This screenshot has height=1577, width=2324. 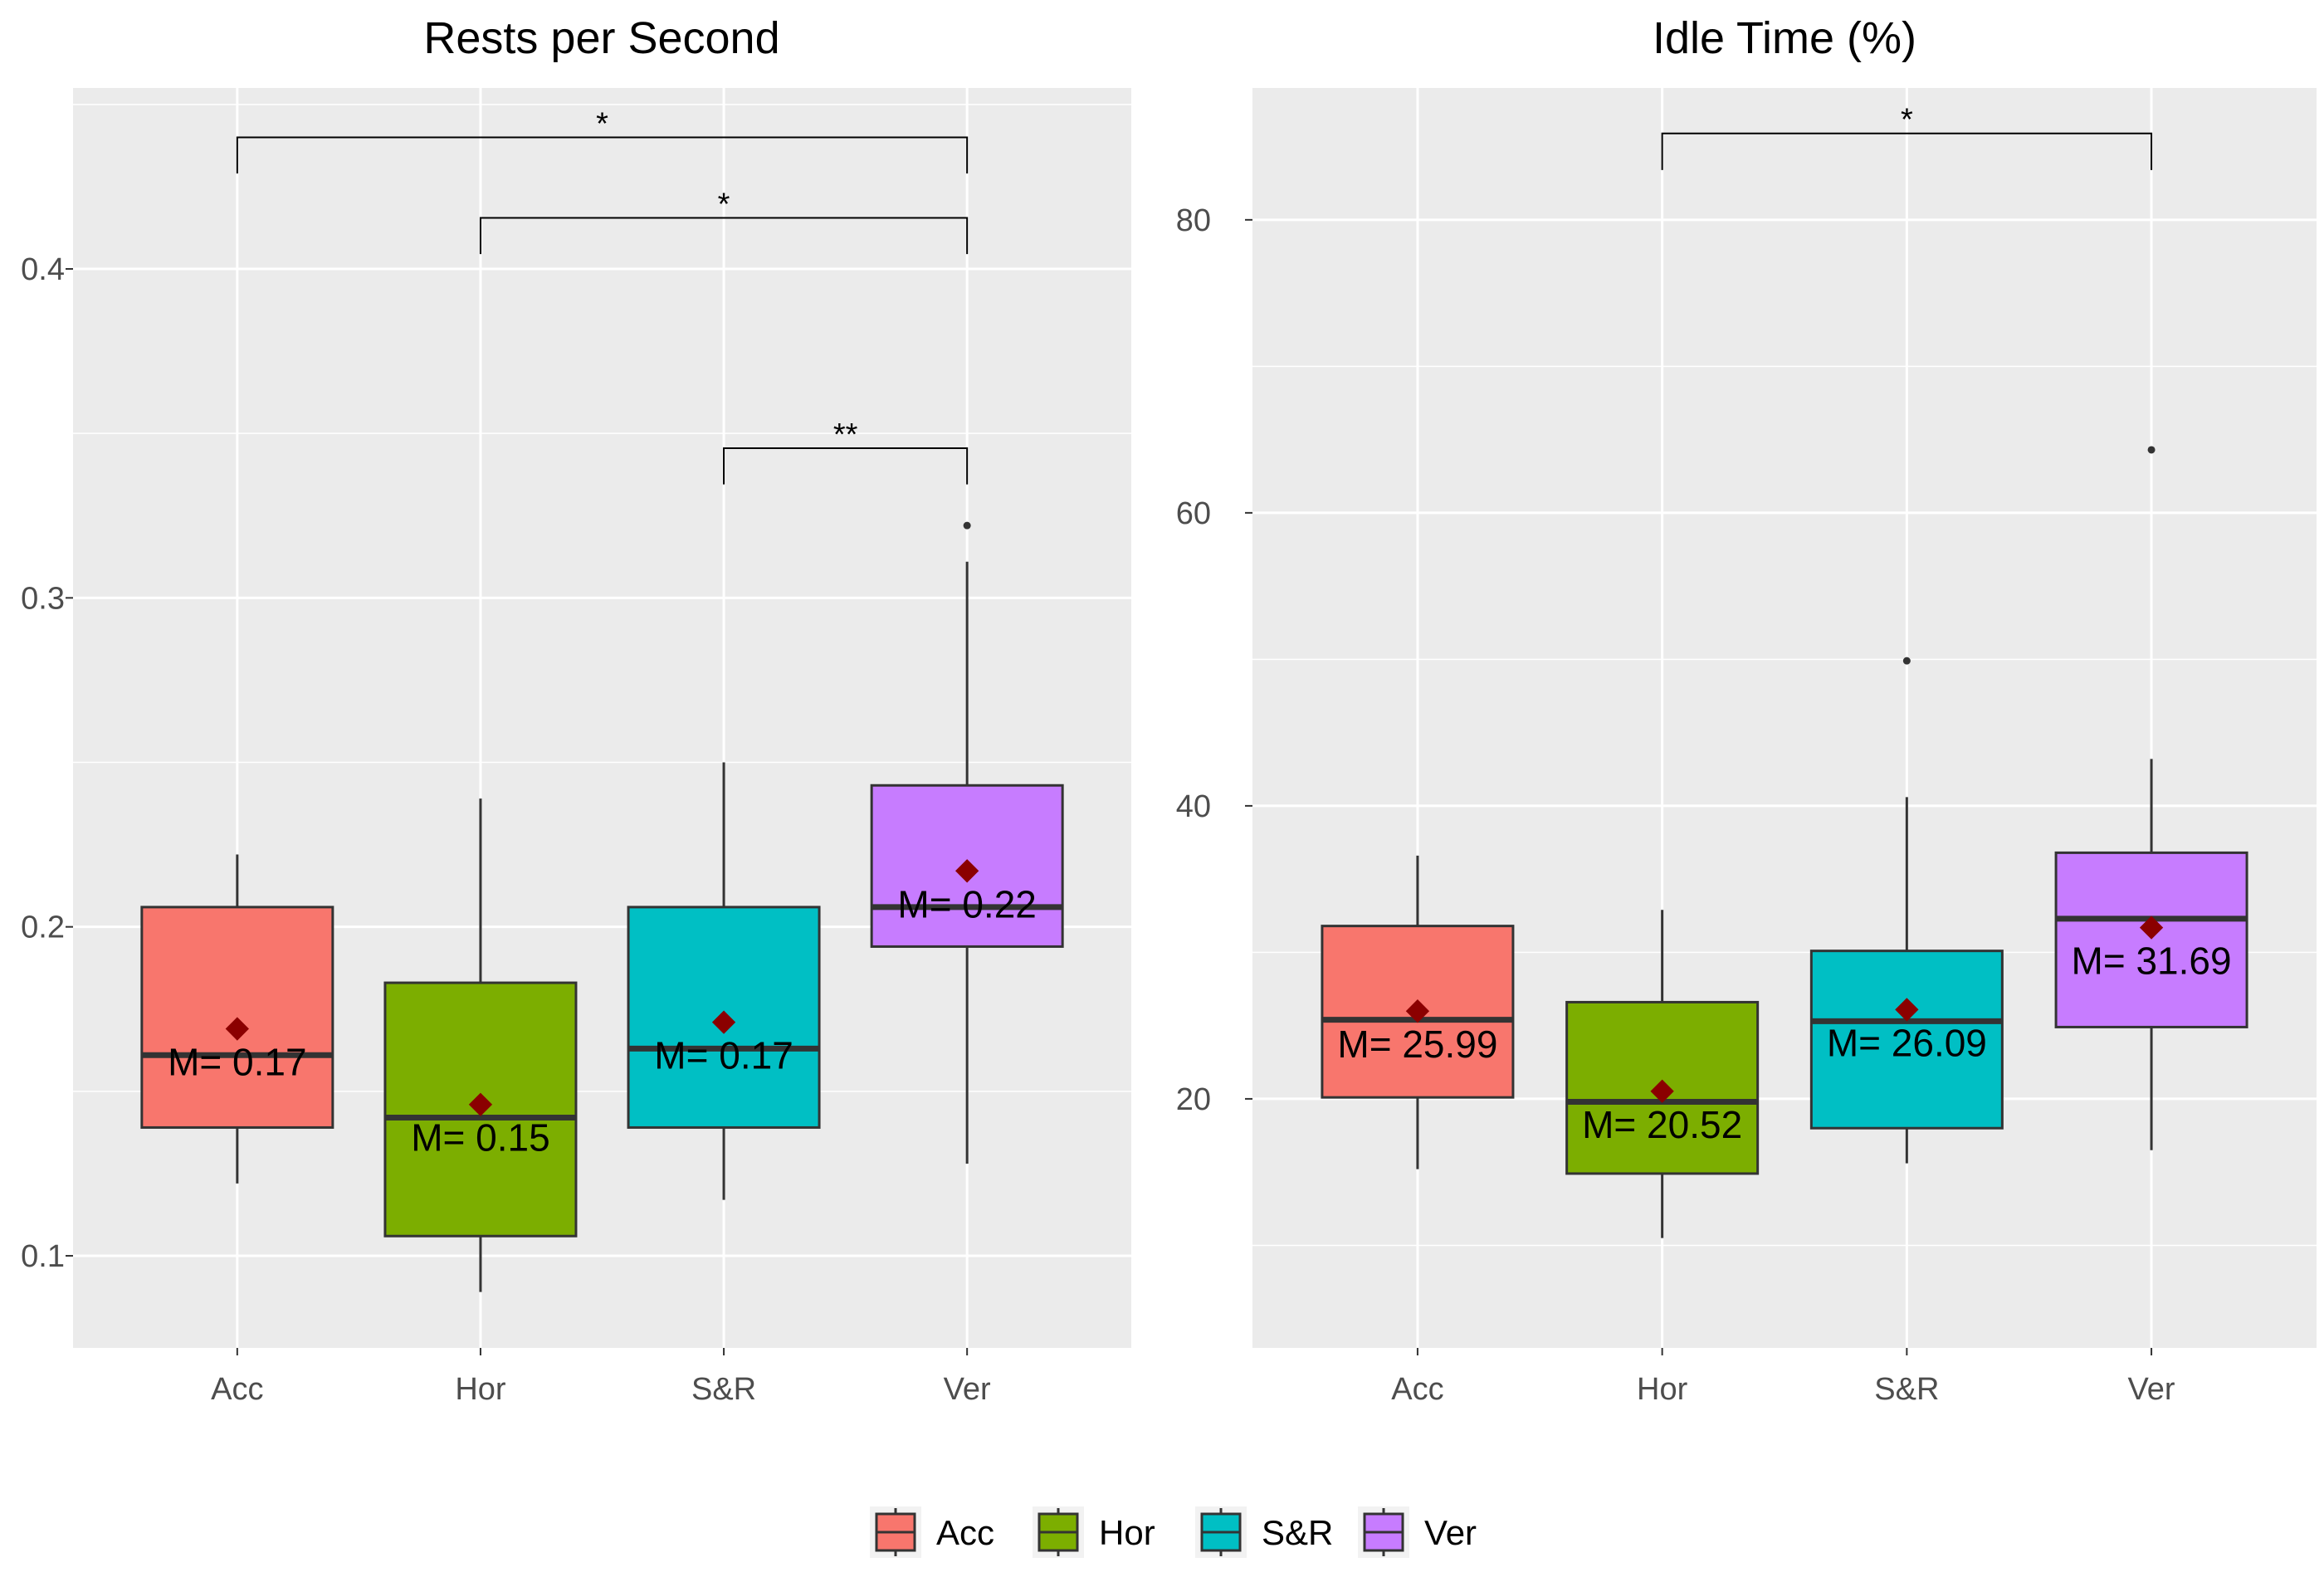 What do you see at coordinates (43, 1256) in the screenshot?
I see `y-tick-label: 0.1` at bounding box center [43, 1256].